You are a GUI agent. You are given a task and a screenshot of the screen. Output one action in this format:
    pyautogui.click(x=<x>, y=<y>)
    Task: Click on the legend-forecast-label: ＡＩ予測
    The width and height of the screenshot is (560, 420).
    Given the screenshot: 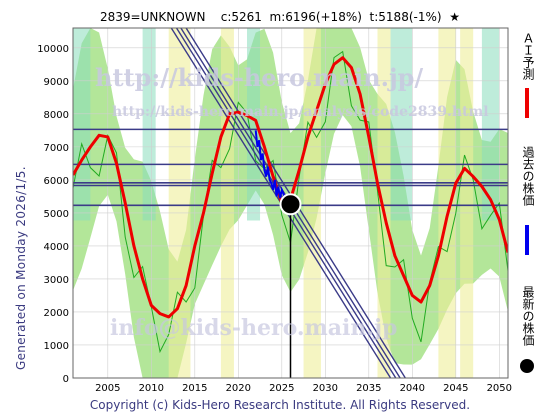 What is the action you would take?
    pyautogui.click(x=528, y=56)
    